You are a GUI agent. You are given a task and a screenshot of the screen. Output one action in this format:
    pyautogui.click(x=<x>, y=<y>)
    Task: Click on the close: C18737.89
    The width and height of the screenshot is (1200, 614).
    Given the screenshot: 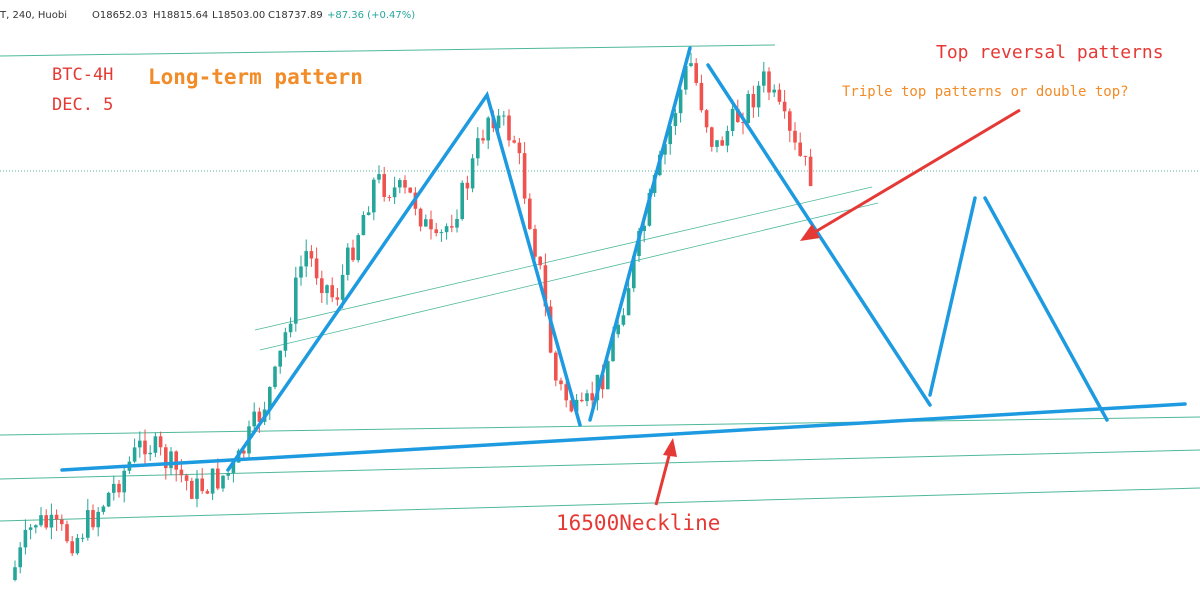 What is the action you would take?
    pyautogui.click(x=295, y=15)
    